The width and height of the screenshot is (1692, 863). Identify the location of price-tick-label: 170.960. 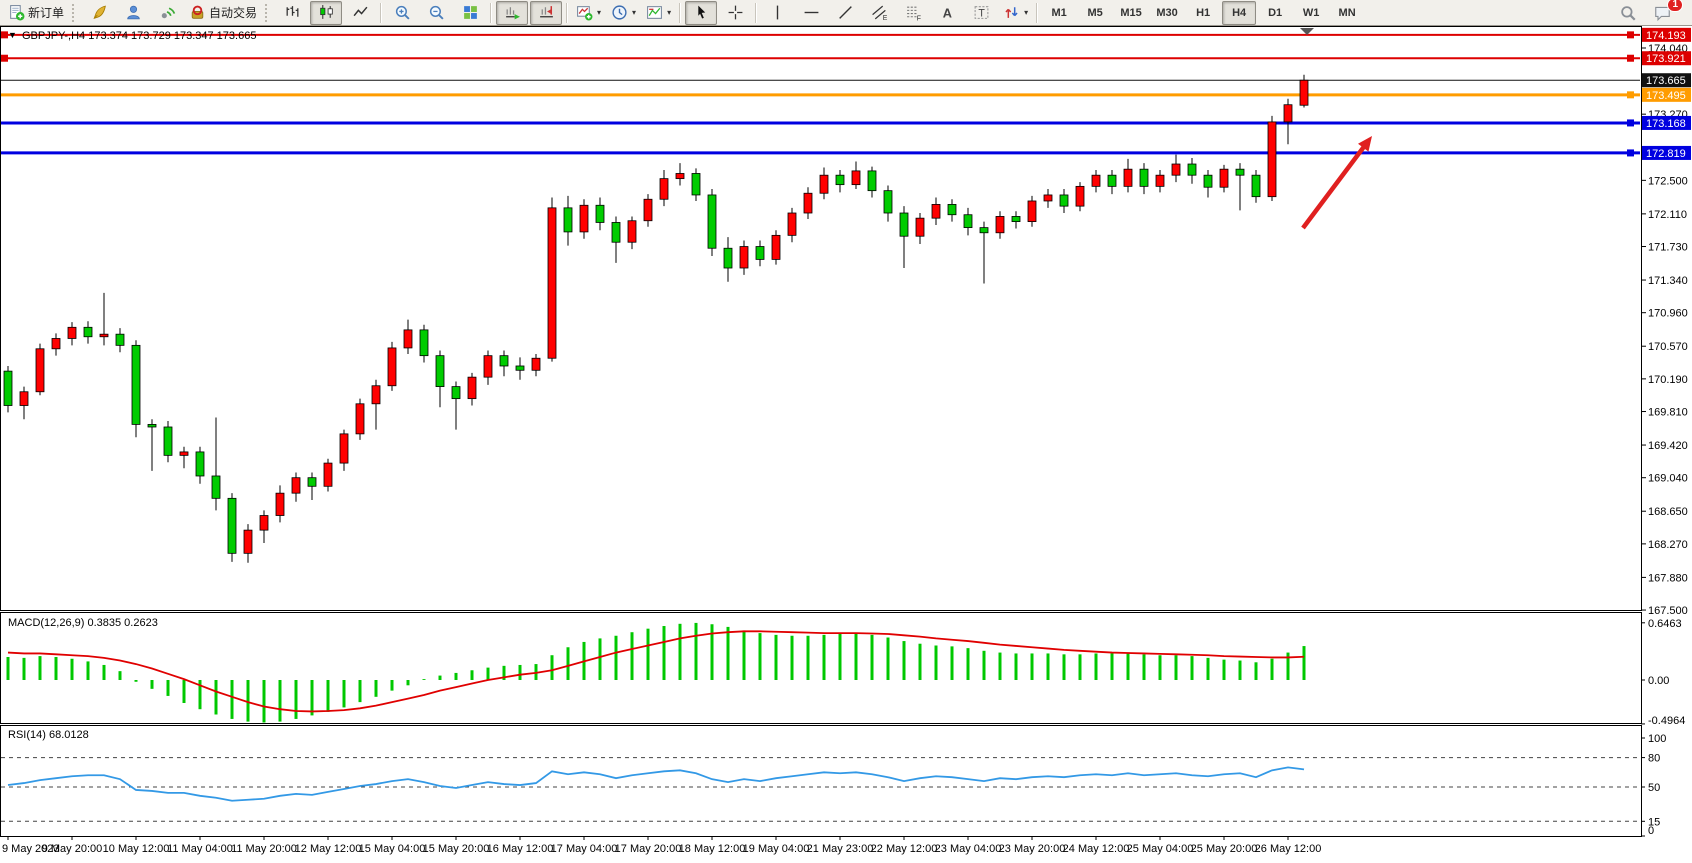
(1668, 314).